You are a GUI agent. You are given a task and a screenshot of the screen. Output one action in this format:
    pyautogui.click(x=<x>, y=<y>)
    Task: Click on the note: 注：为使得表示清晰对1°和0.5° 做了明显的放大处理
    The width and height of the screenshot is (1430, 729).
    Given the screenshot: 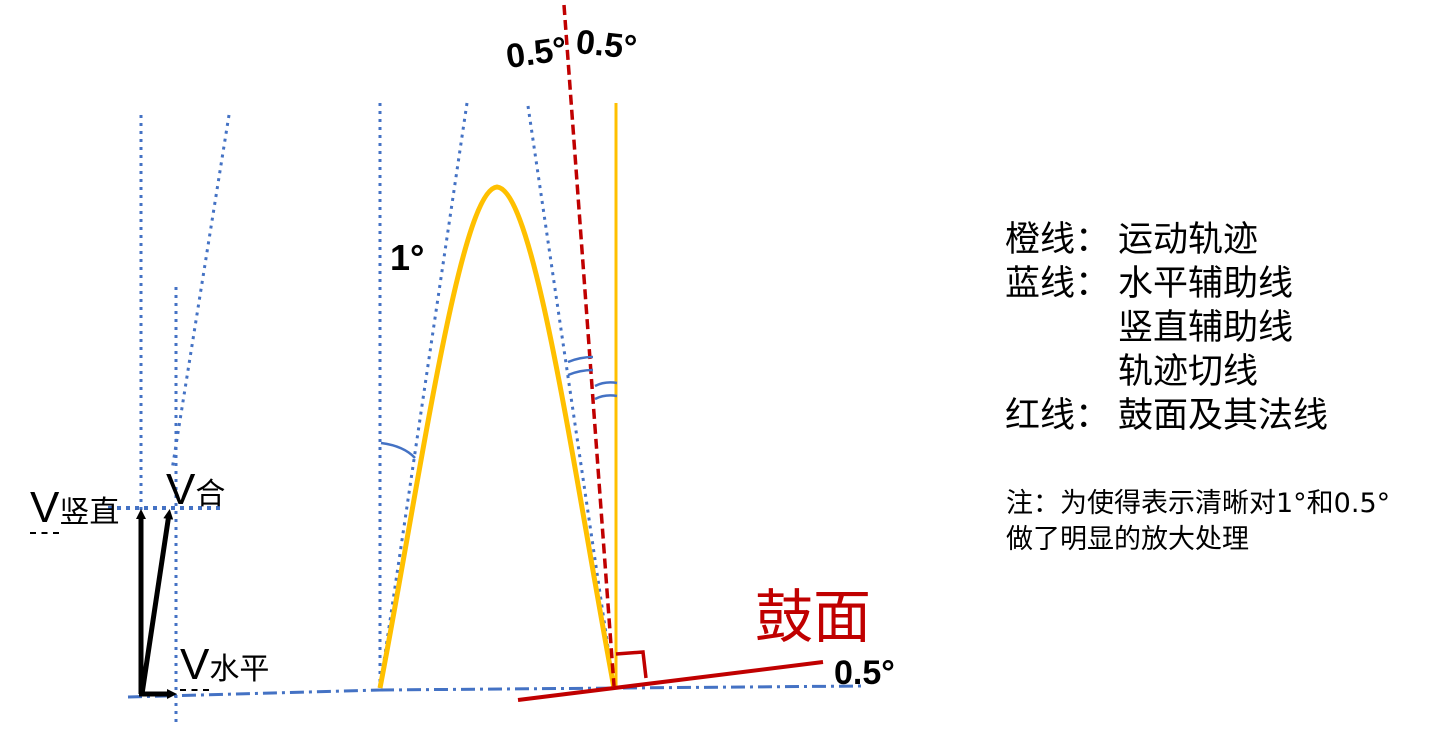 What is the action you would take?
    pyautogui.click(x=1198, y=522)
    